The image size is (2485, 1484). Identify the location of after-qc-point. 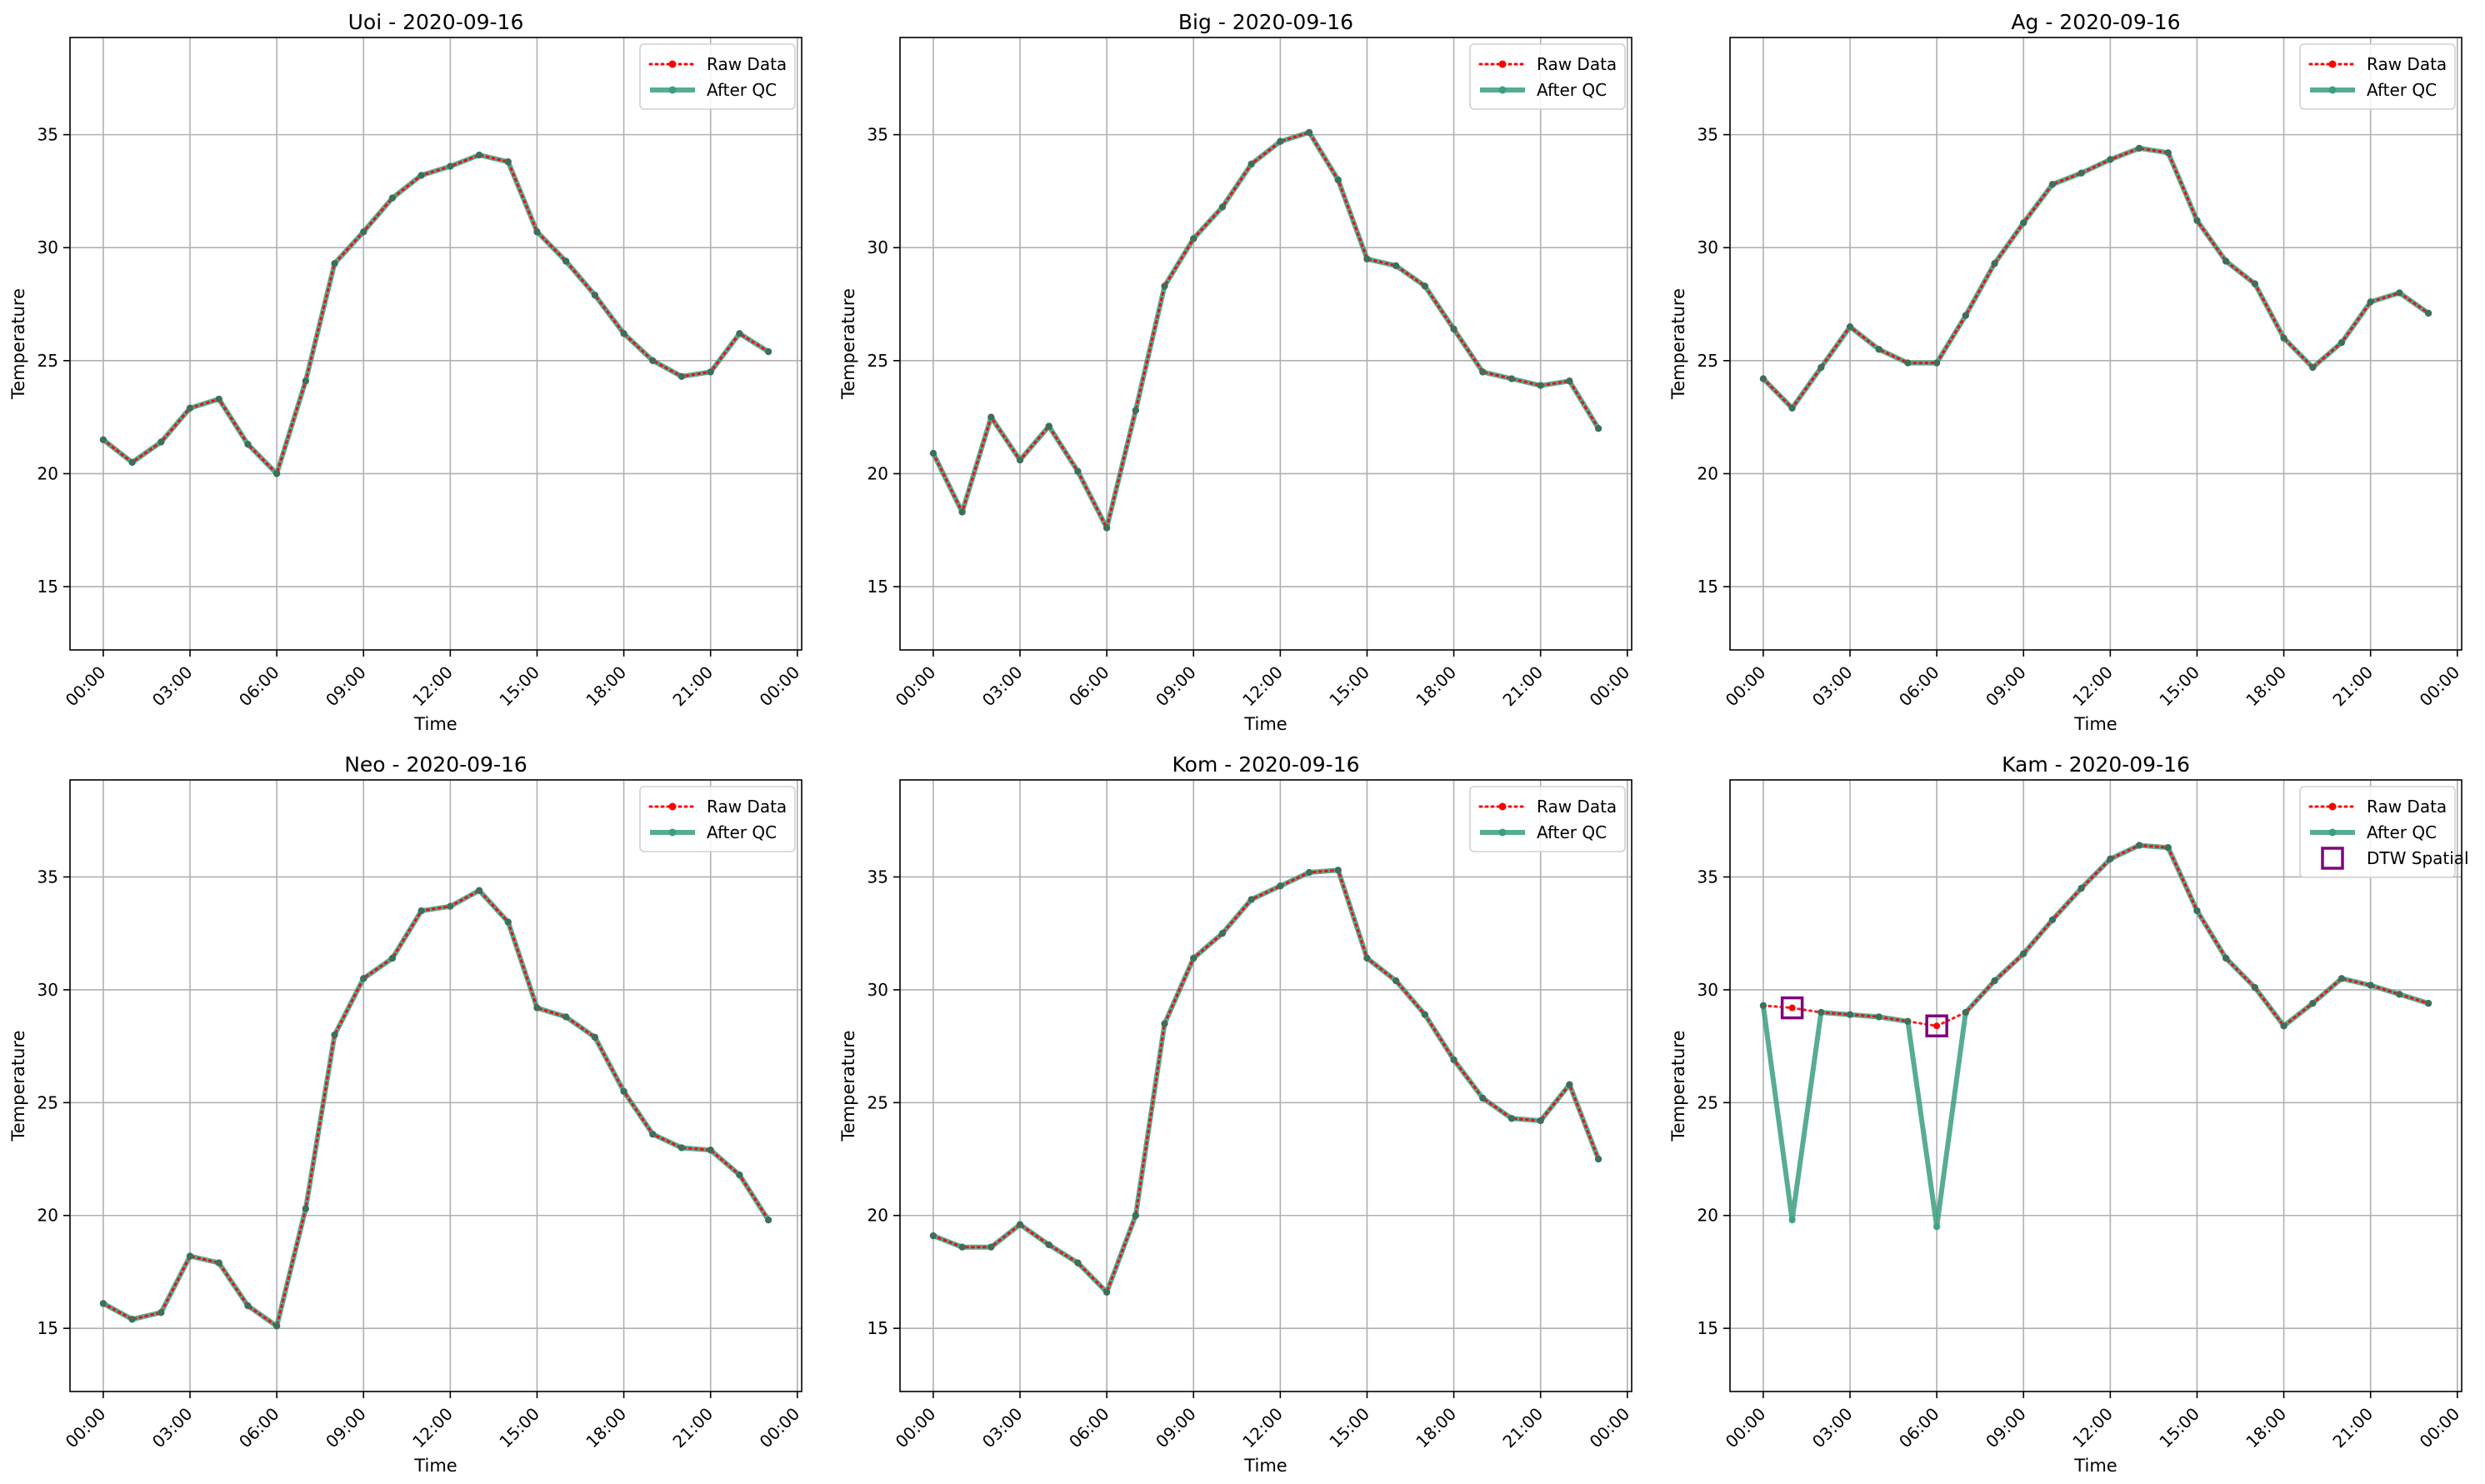
(1936, 1227).